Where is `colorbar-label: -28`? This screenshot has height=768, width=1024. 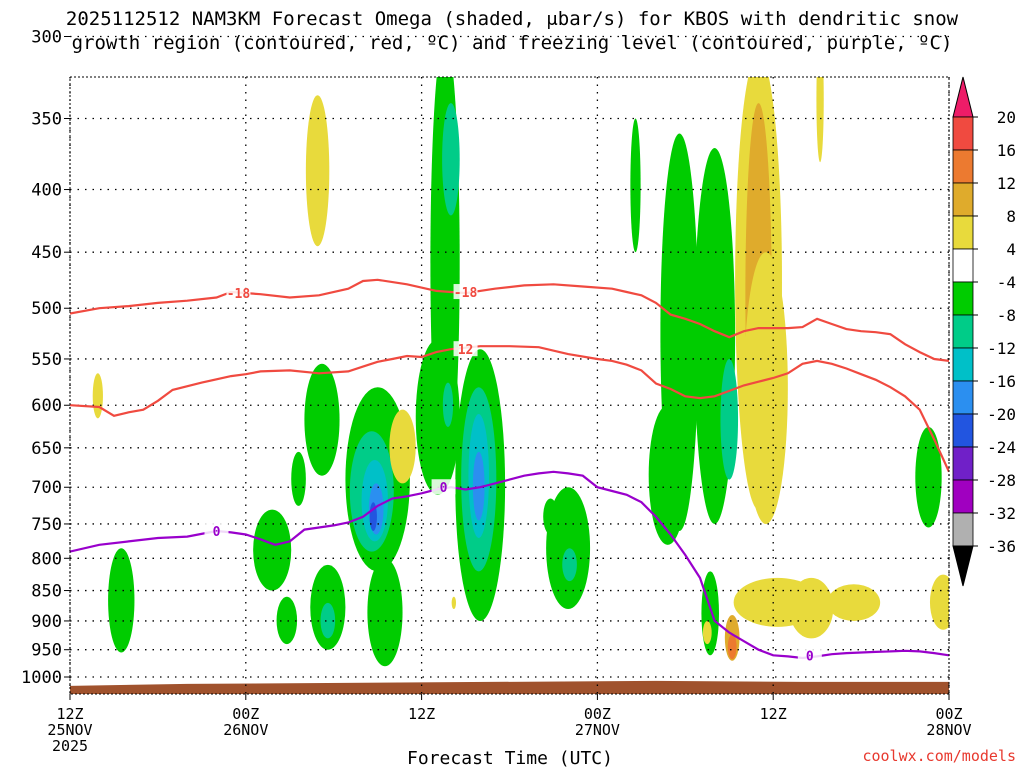 colorbar-label: -28 is located at coordinates (1001, 480).